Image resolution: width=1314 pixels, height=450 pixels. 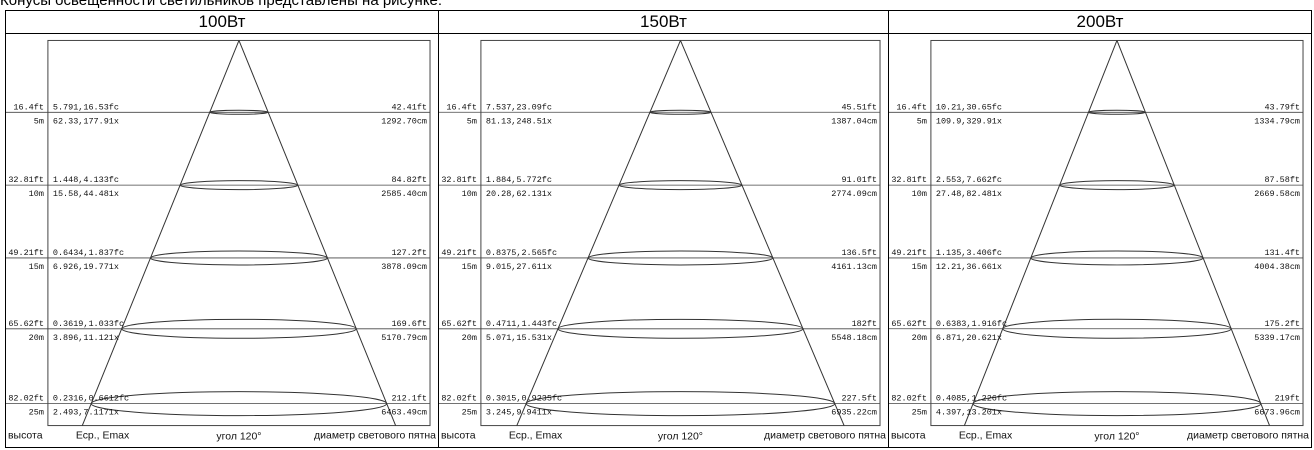 I want to click on illuminance-lx: 3.245,9.9411x, so click(x=519, y=413).